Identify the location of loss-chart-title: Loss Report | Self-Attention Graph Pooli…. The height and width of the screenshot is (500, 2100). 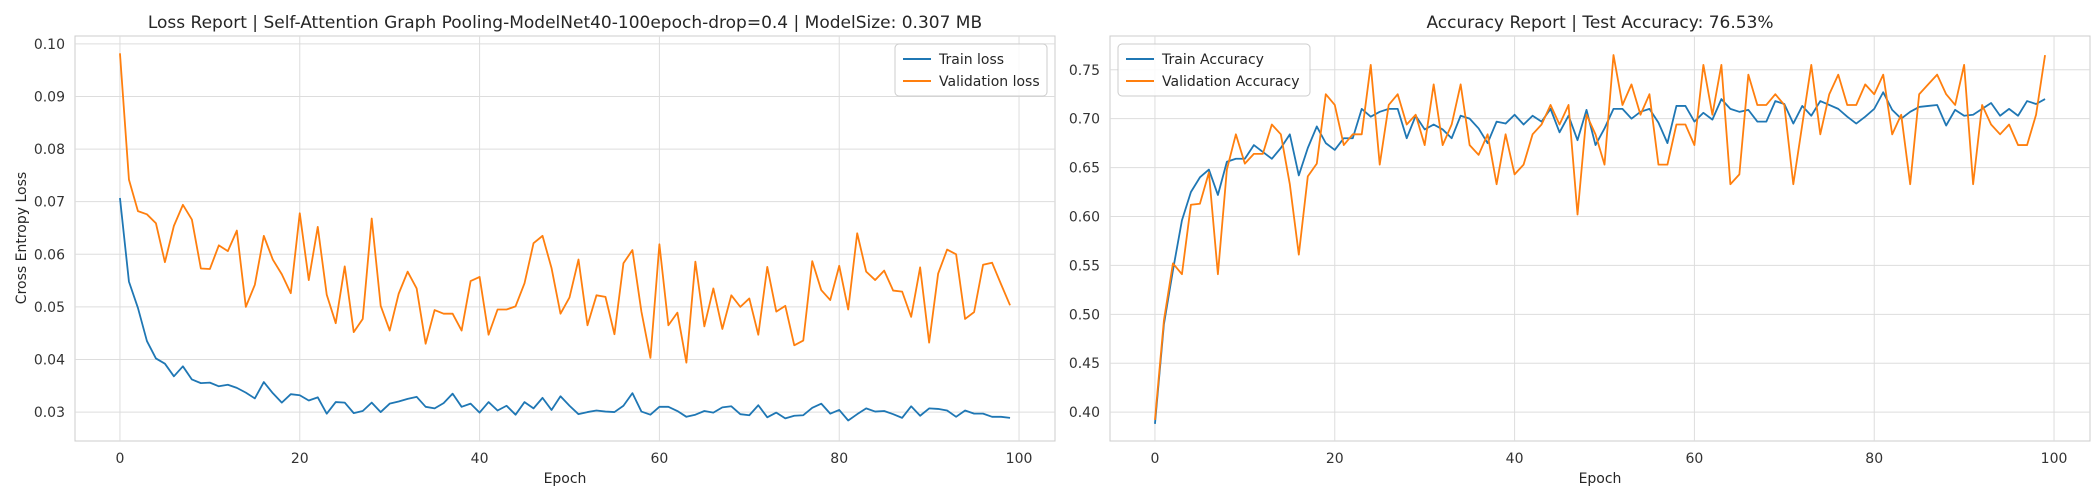
(565, 23).